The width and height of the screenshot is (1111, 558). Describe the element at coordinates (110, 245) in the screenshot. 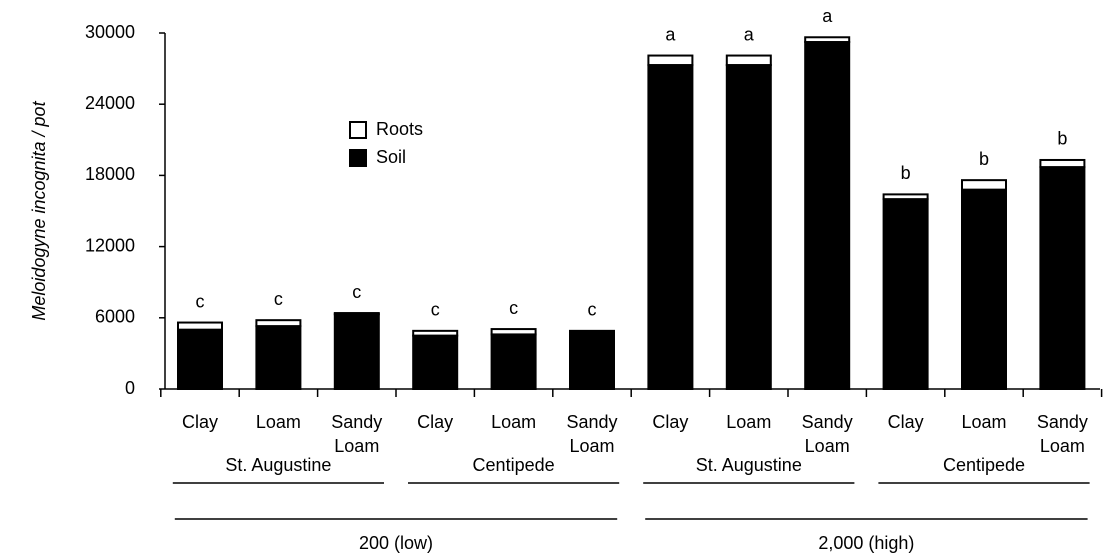

I see `y-tick-label: 12000` at that location.